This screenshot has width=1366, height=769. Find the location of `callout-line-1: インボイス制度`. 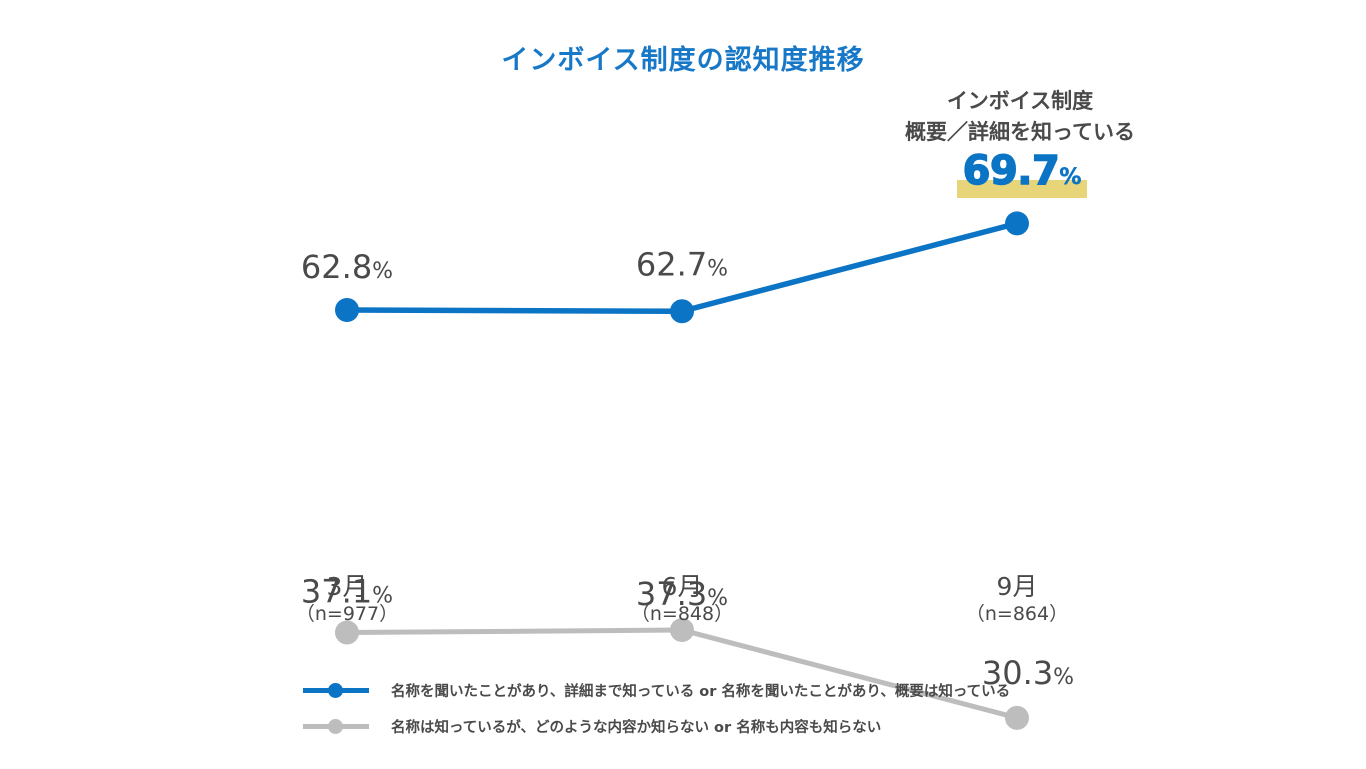

callout-line-1: インボイス制度 is located at coordinates (1020, 101).